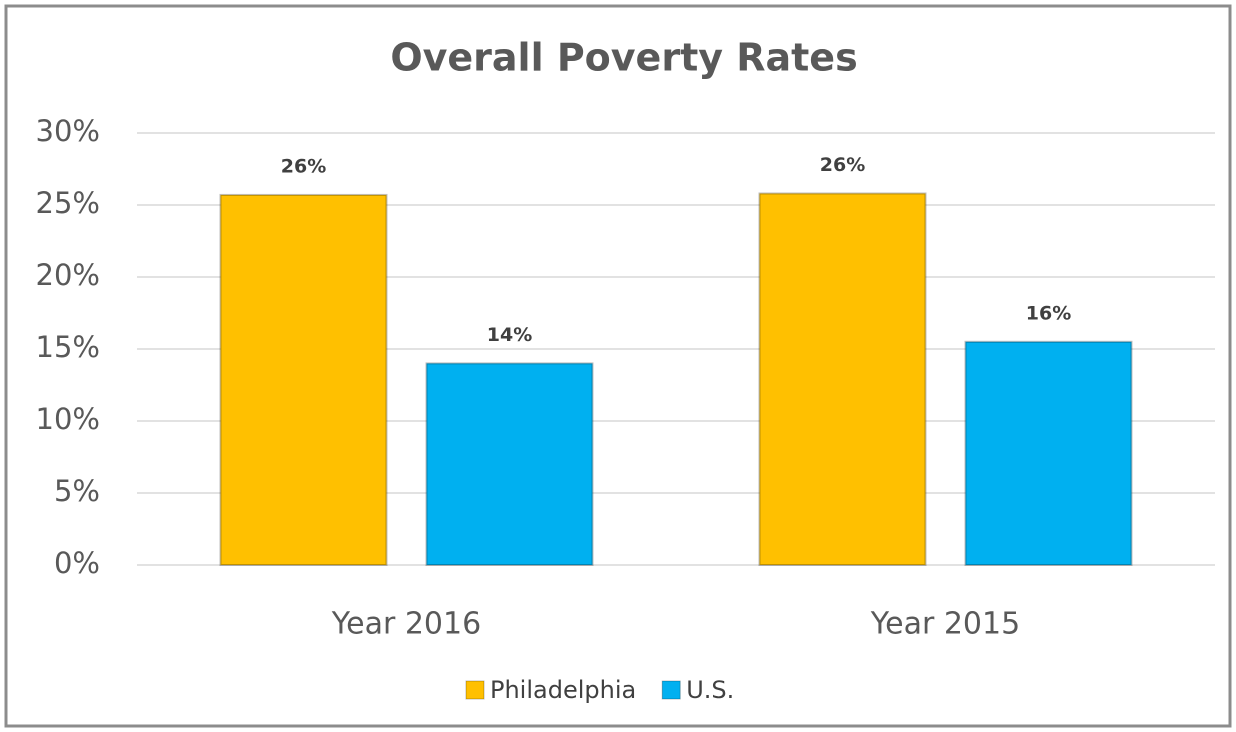 The height and width of the screenshot is (732, 1236). I want to click on y-tick-label: 30%, so click(68, 131).